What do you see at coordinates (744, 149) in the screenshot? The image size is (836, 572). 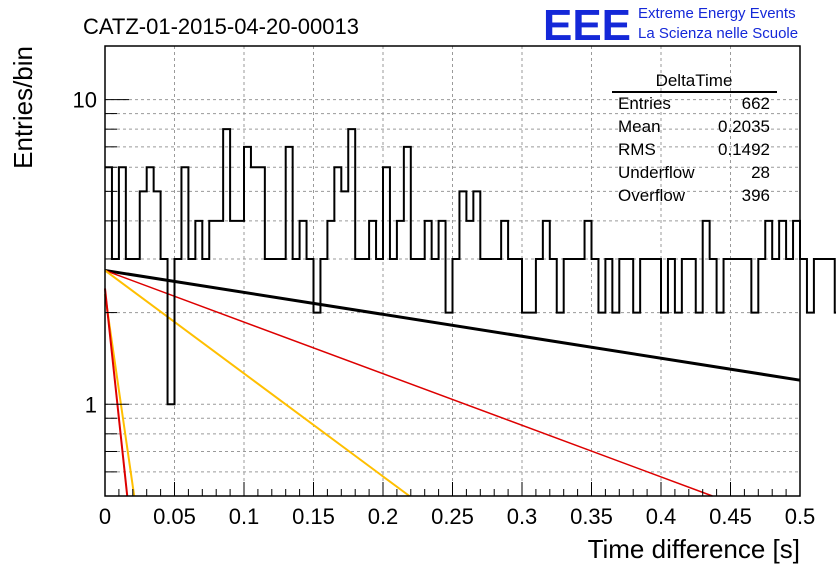 I see `stats-value: 0.1492` at bounding box center [744, 149].